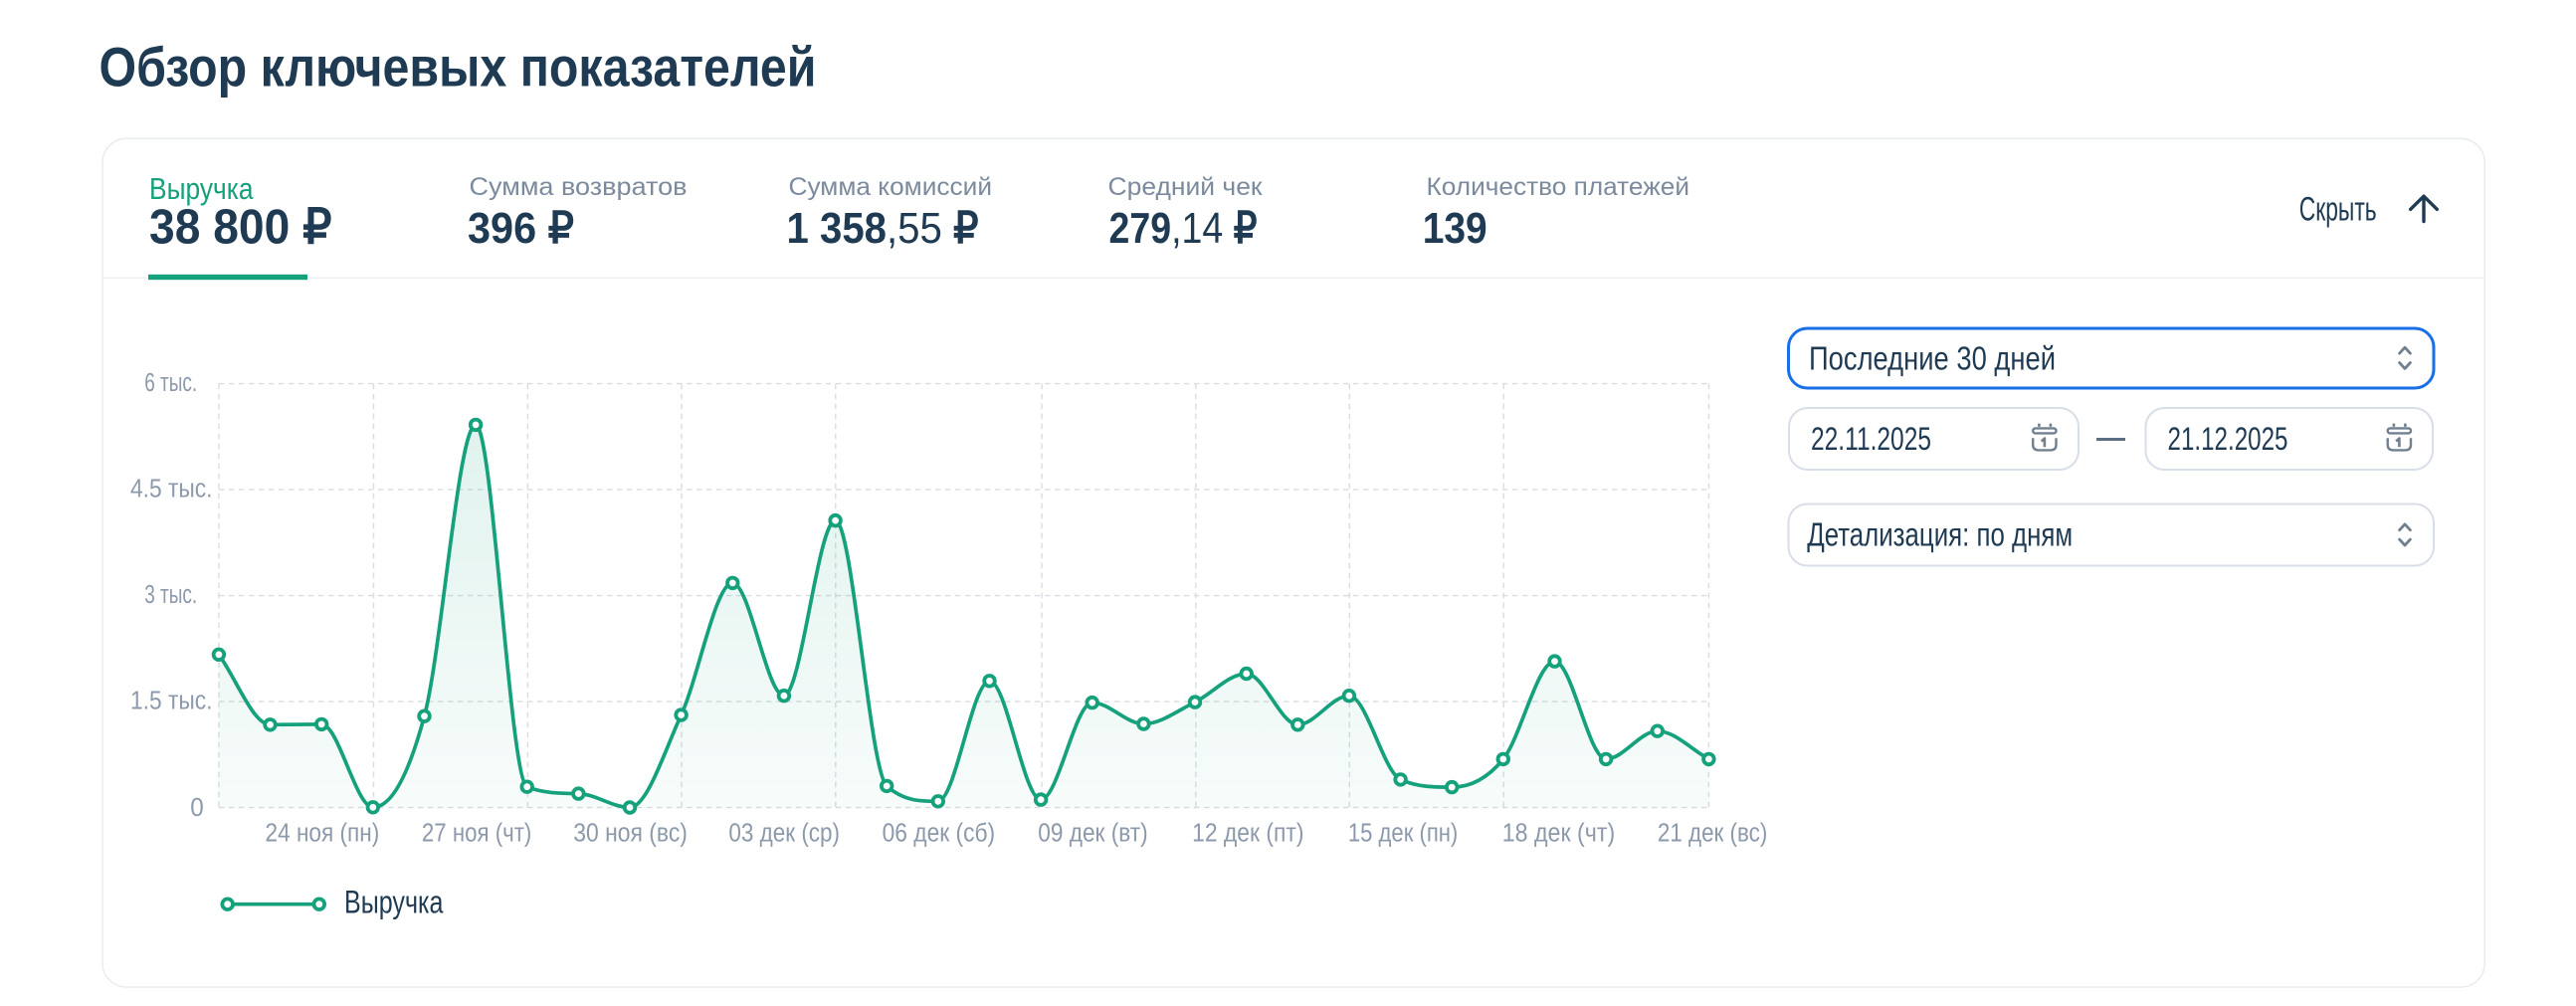 This screenshot has height=1006, width=2576. I want to click on svg-text: 139, so click(1455, 228).